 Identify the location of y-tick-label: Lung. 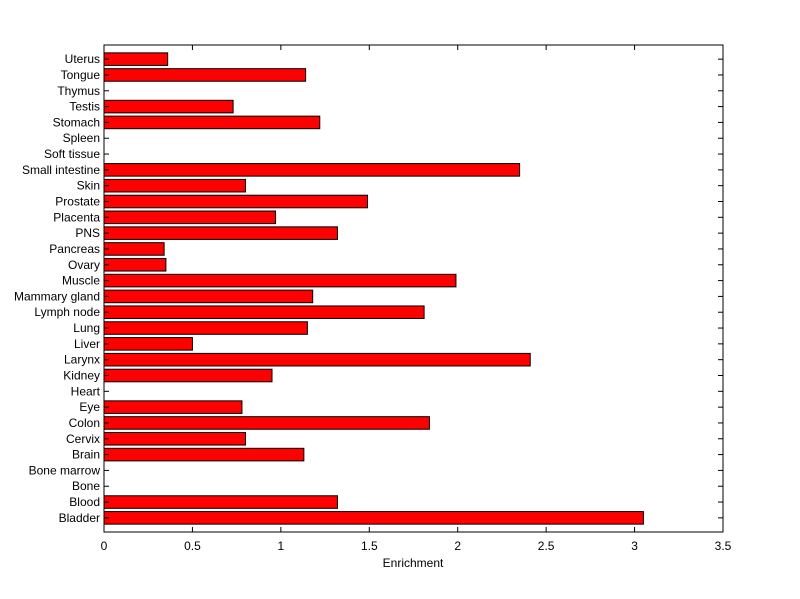
(86, 328).